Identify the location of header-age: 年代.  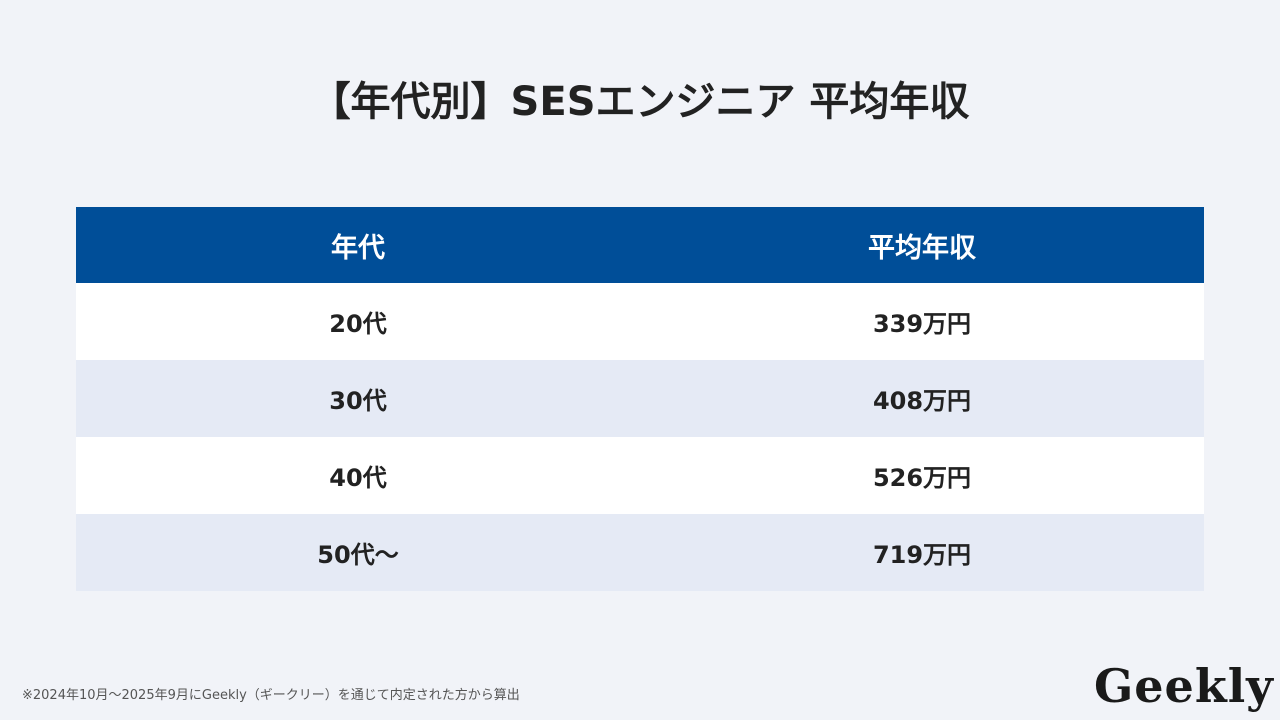
(358, 248).